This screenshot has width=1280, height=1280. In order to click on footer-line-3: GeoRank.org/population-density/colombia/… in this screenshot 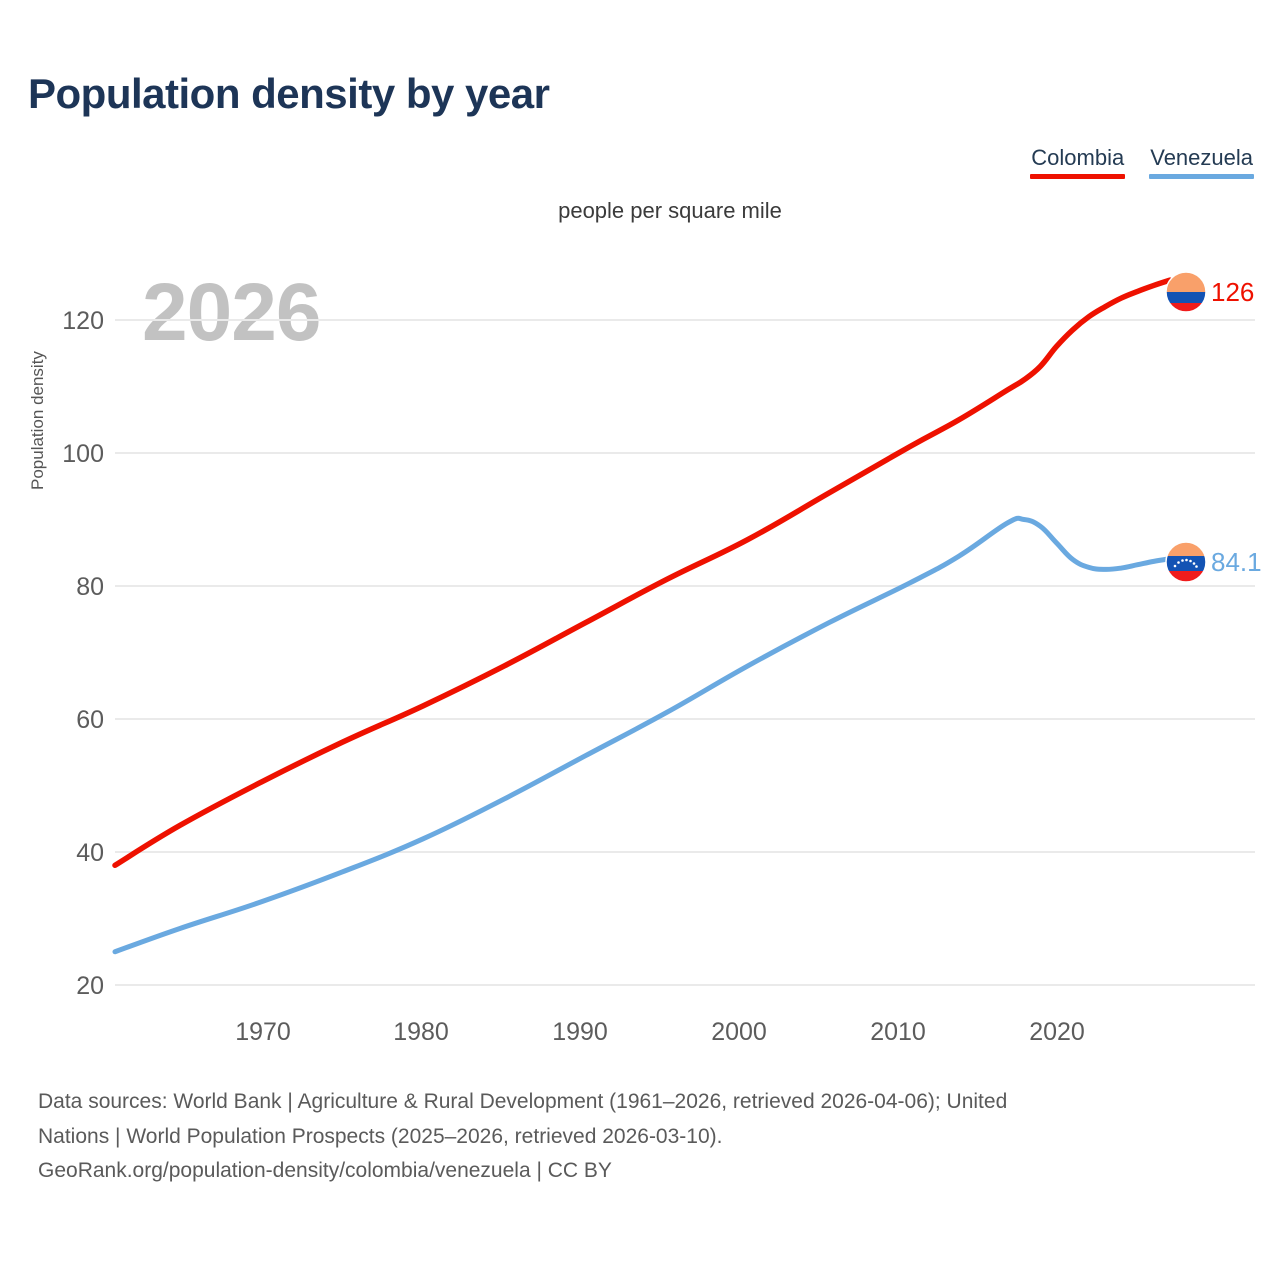, I will do `click(325, 1171)`.